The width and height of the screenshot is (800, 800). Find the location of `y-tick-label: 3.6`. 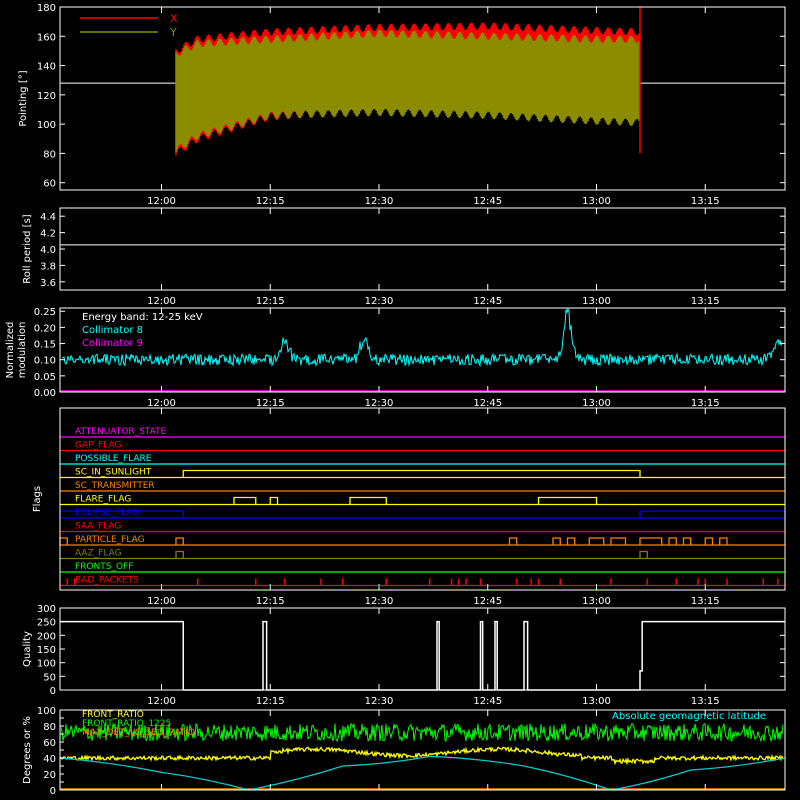

y-tick-label: 3.6 is located at coordinates (48, 283).